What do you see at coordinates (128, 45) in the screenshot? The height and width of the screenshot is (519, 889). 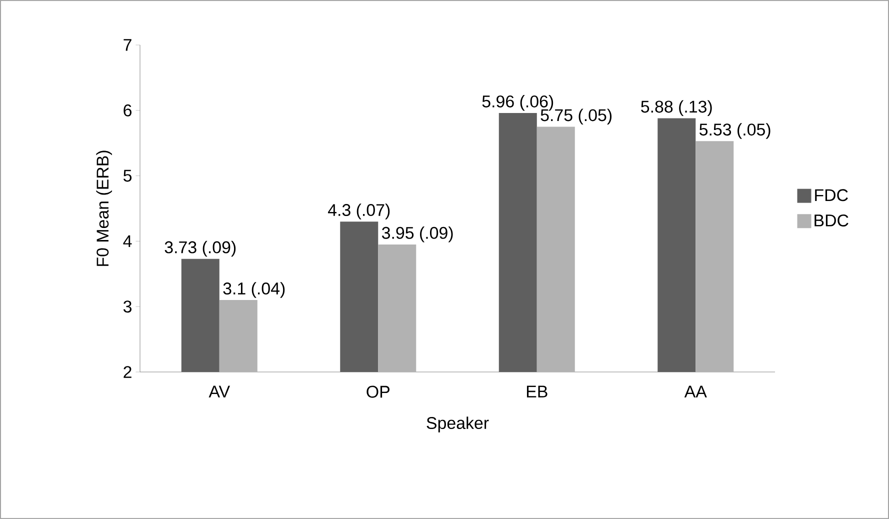 I see `y-tick-label: 7` at bounding box center [128, 45].